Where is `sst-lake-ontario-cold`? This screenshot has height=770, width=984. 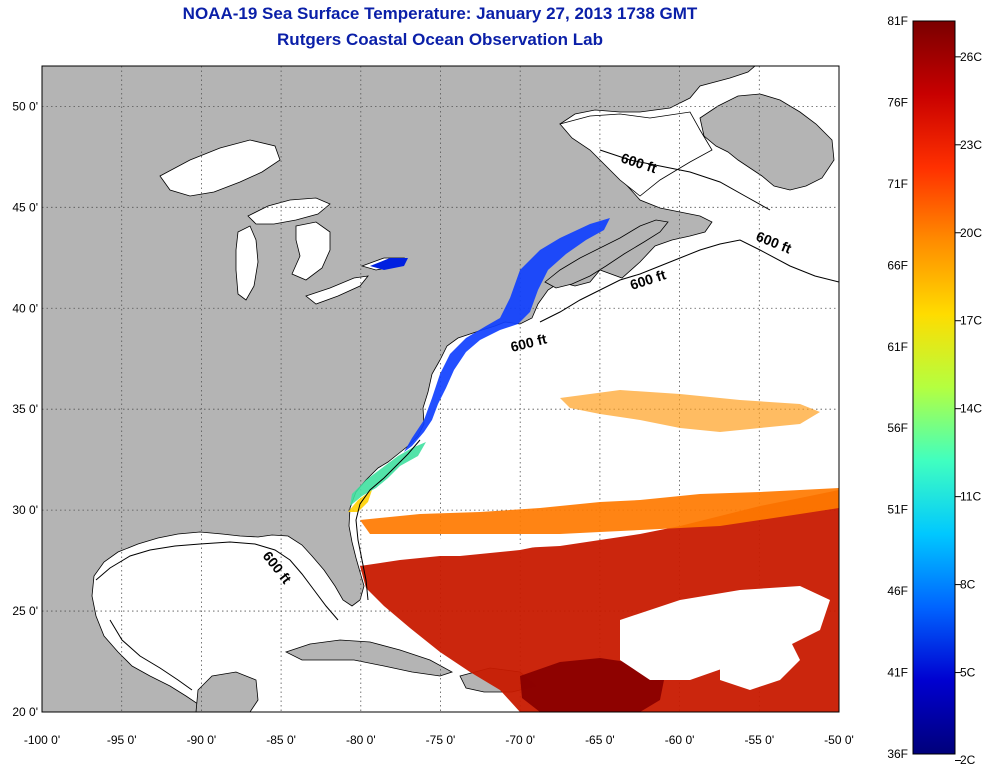
sst-lake-ontario-cold is located at coordinates (389, 264).